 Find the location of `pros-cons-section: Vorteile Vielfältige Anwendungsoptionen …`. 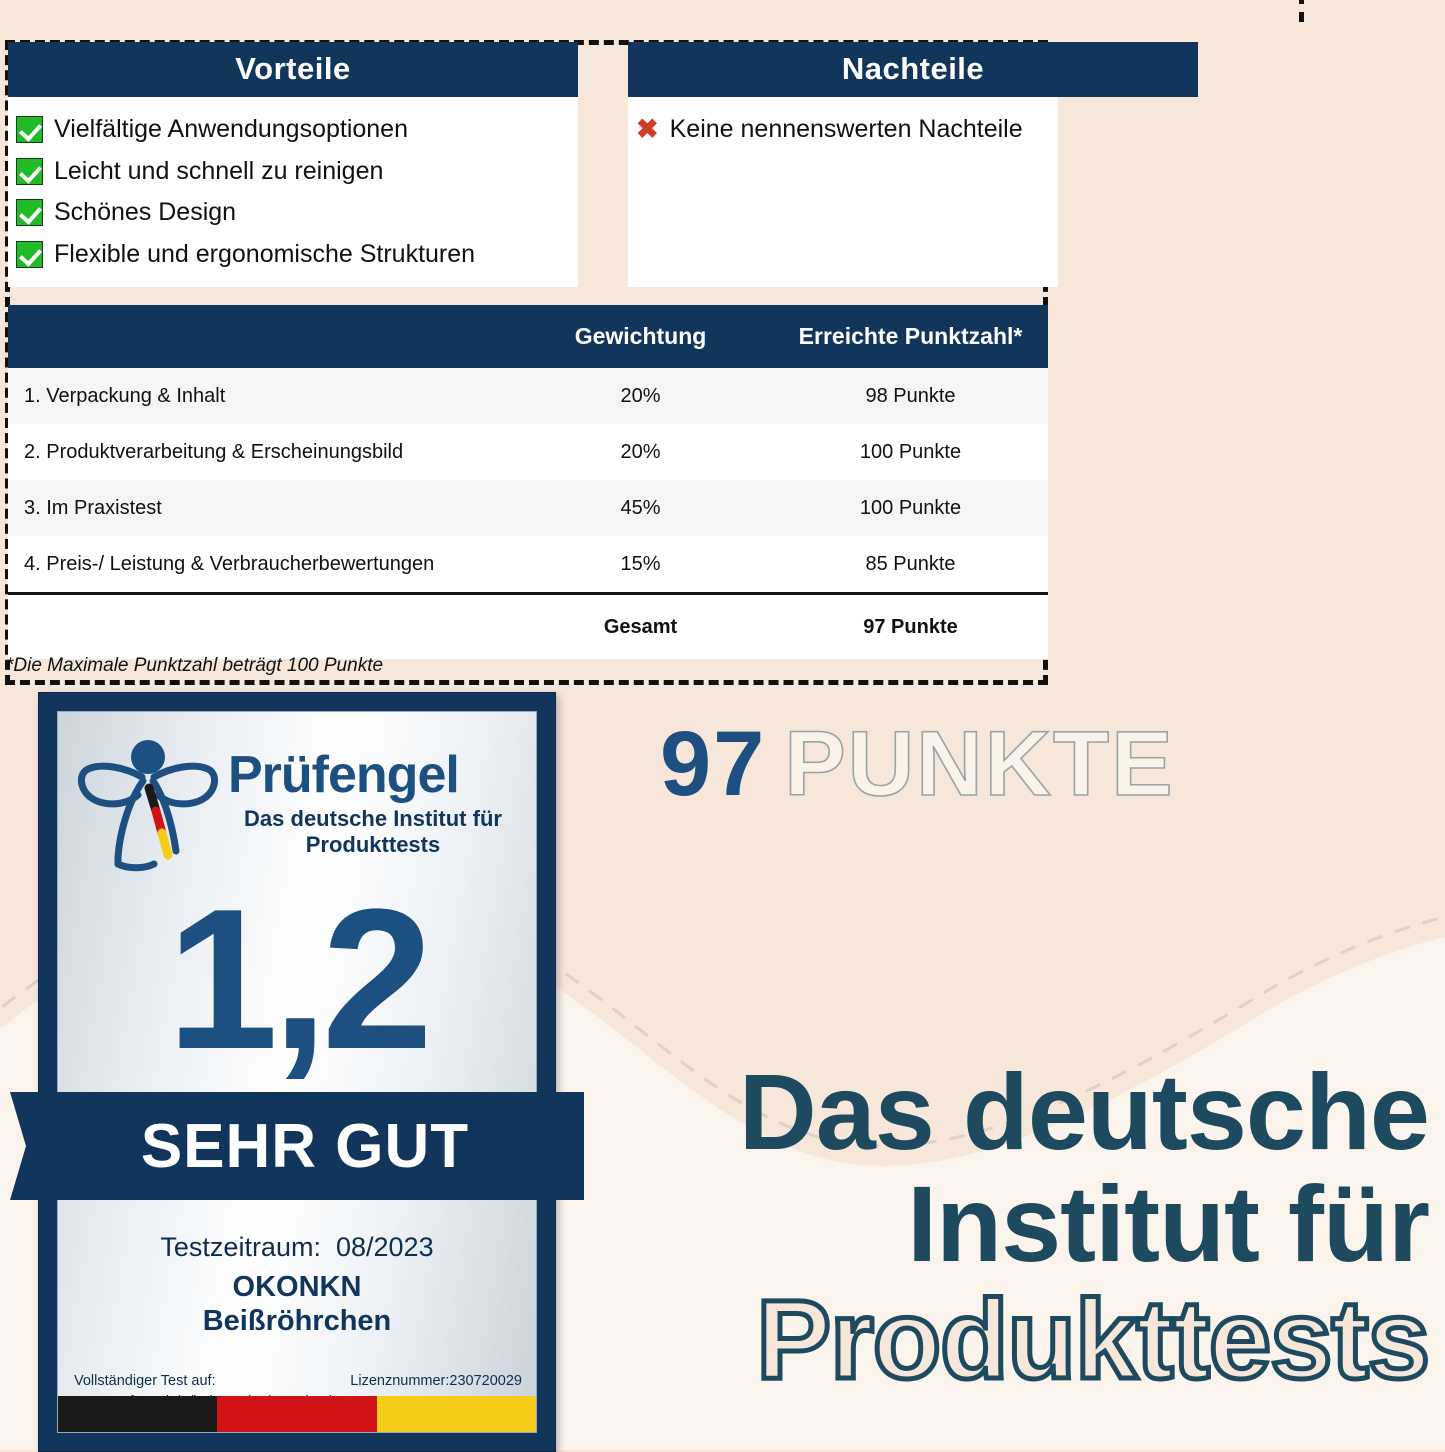

pros-cons-section: Vorteile Vielfältige Anwendungsoptionen … is located at coordinates (603, 169).